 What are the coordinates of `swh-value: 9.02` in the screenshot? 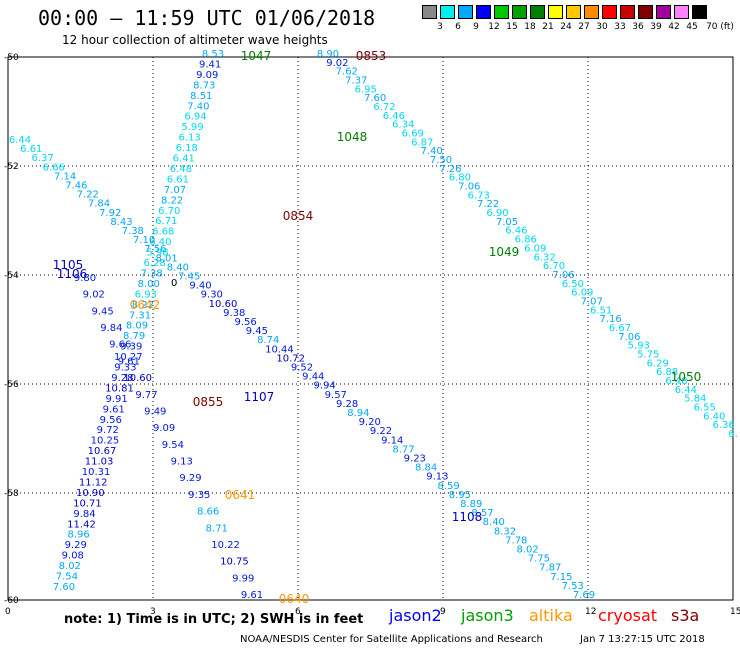 It's located at (337, 63).